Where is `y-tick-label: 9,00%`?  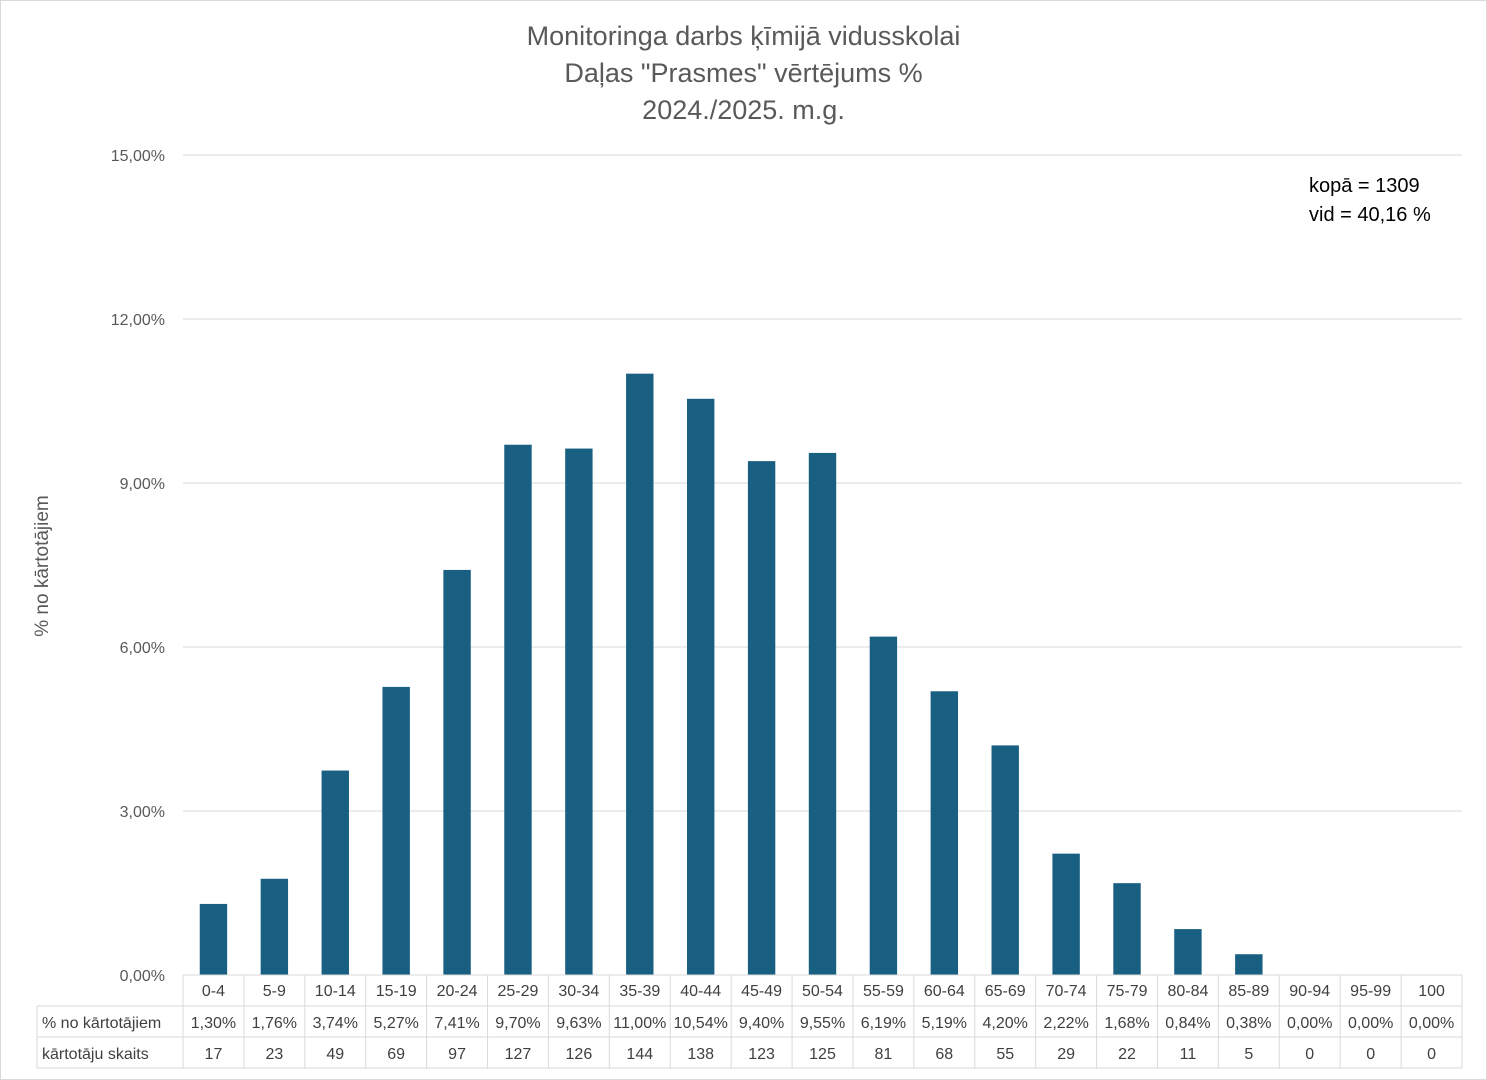
y-tick-label: 9,00% is located at coordinates (142, 484).